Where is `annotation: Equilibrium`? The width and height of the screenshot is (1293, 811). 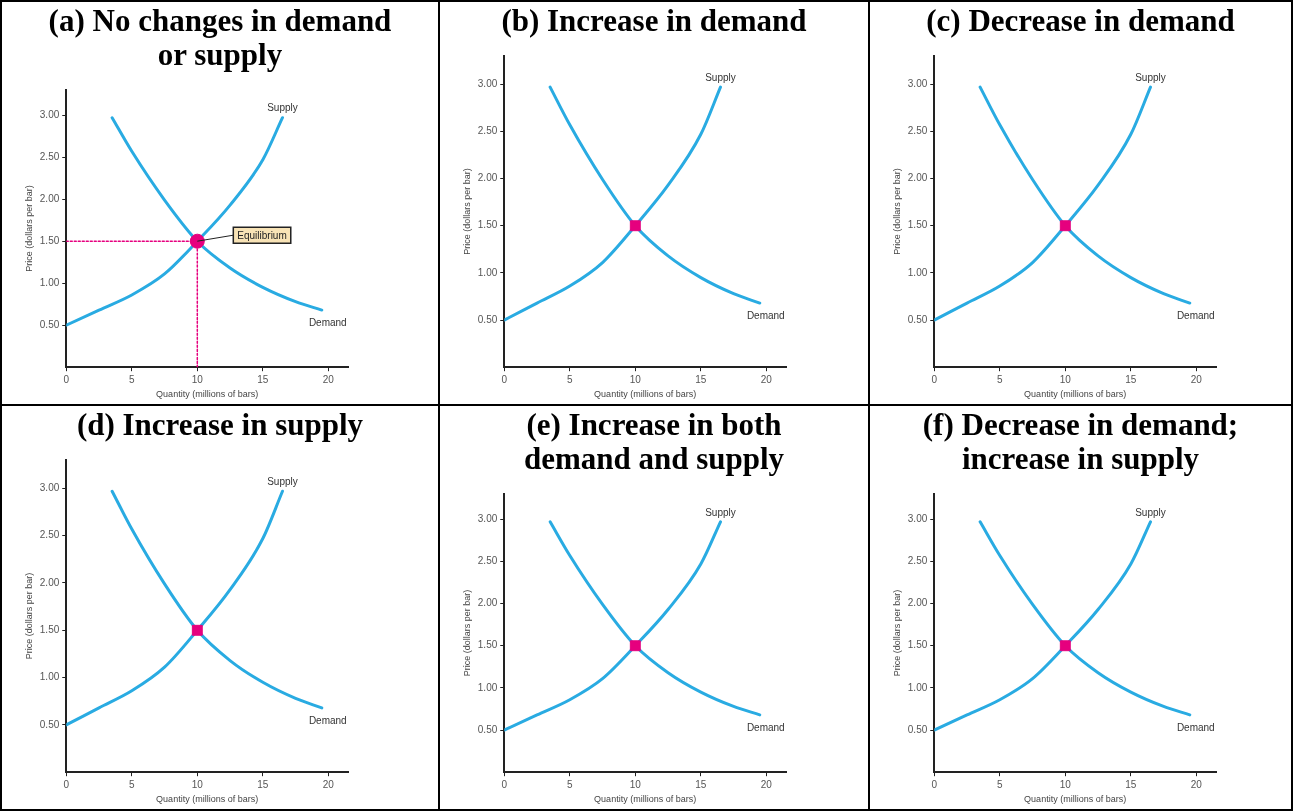 annotation: Equilibrium is located at coordinates (262, 235).